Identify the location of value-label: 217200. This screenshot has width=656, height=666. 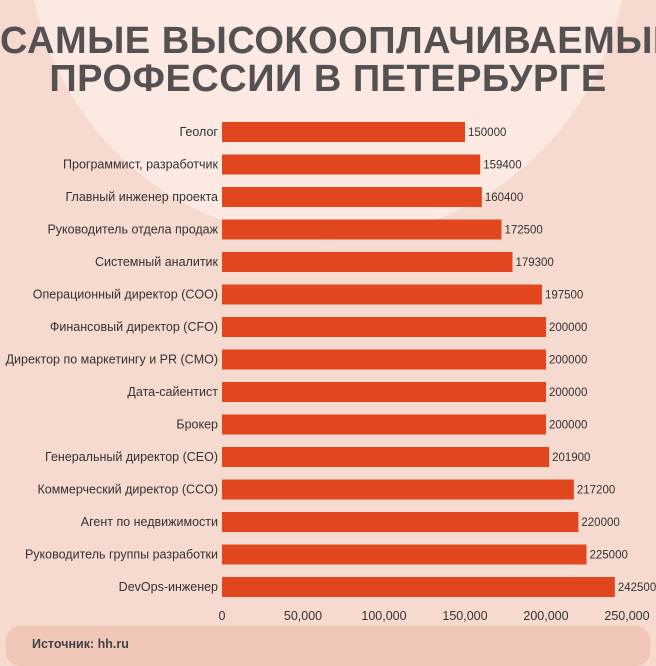
(596, 491).